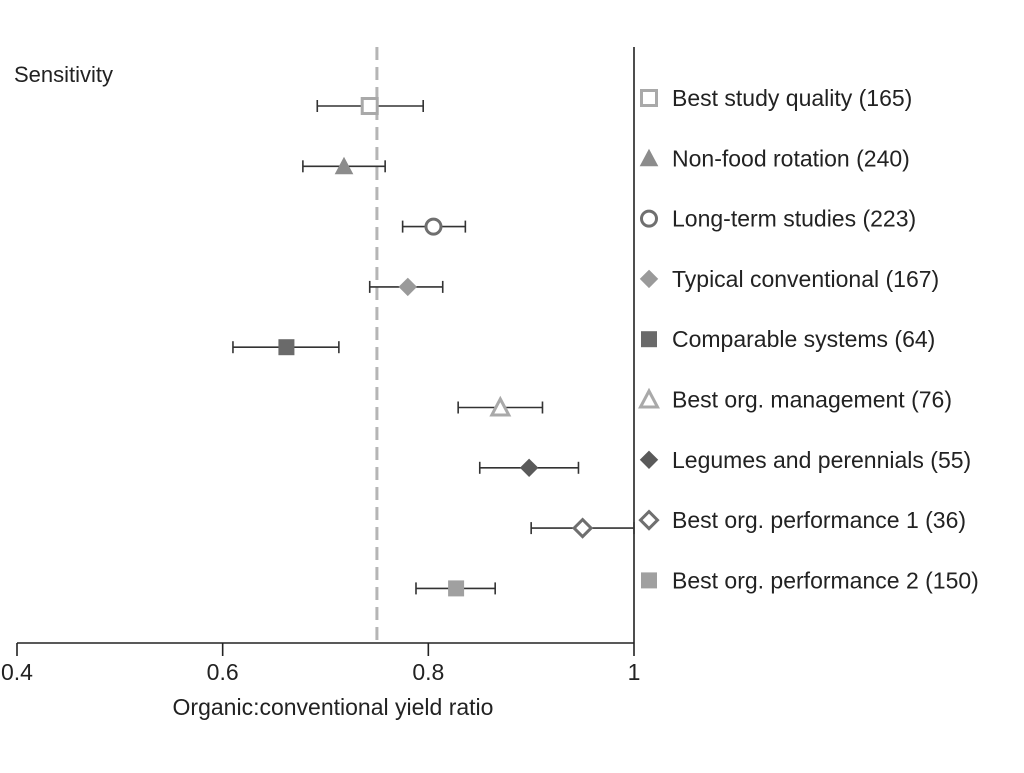  Describe the element at coordinates (805, 279) in the screenshot. I see `row-label: Typical conventional (167)` at that location.